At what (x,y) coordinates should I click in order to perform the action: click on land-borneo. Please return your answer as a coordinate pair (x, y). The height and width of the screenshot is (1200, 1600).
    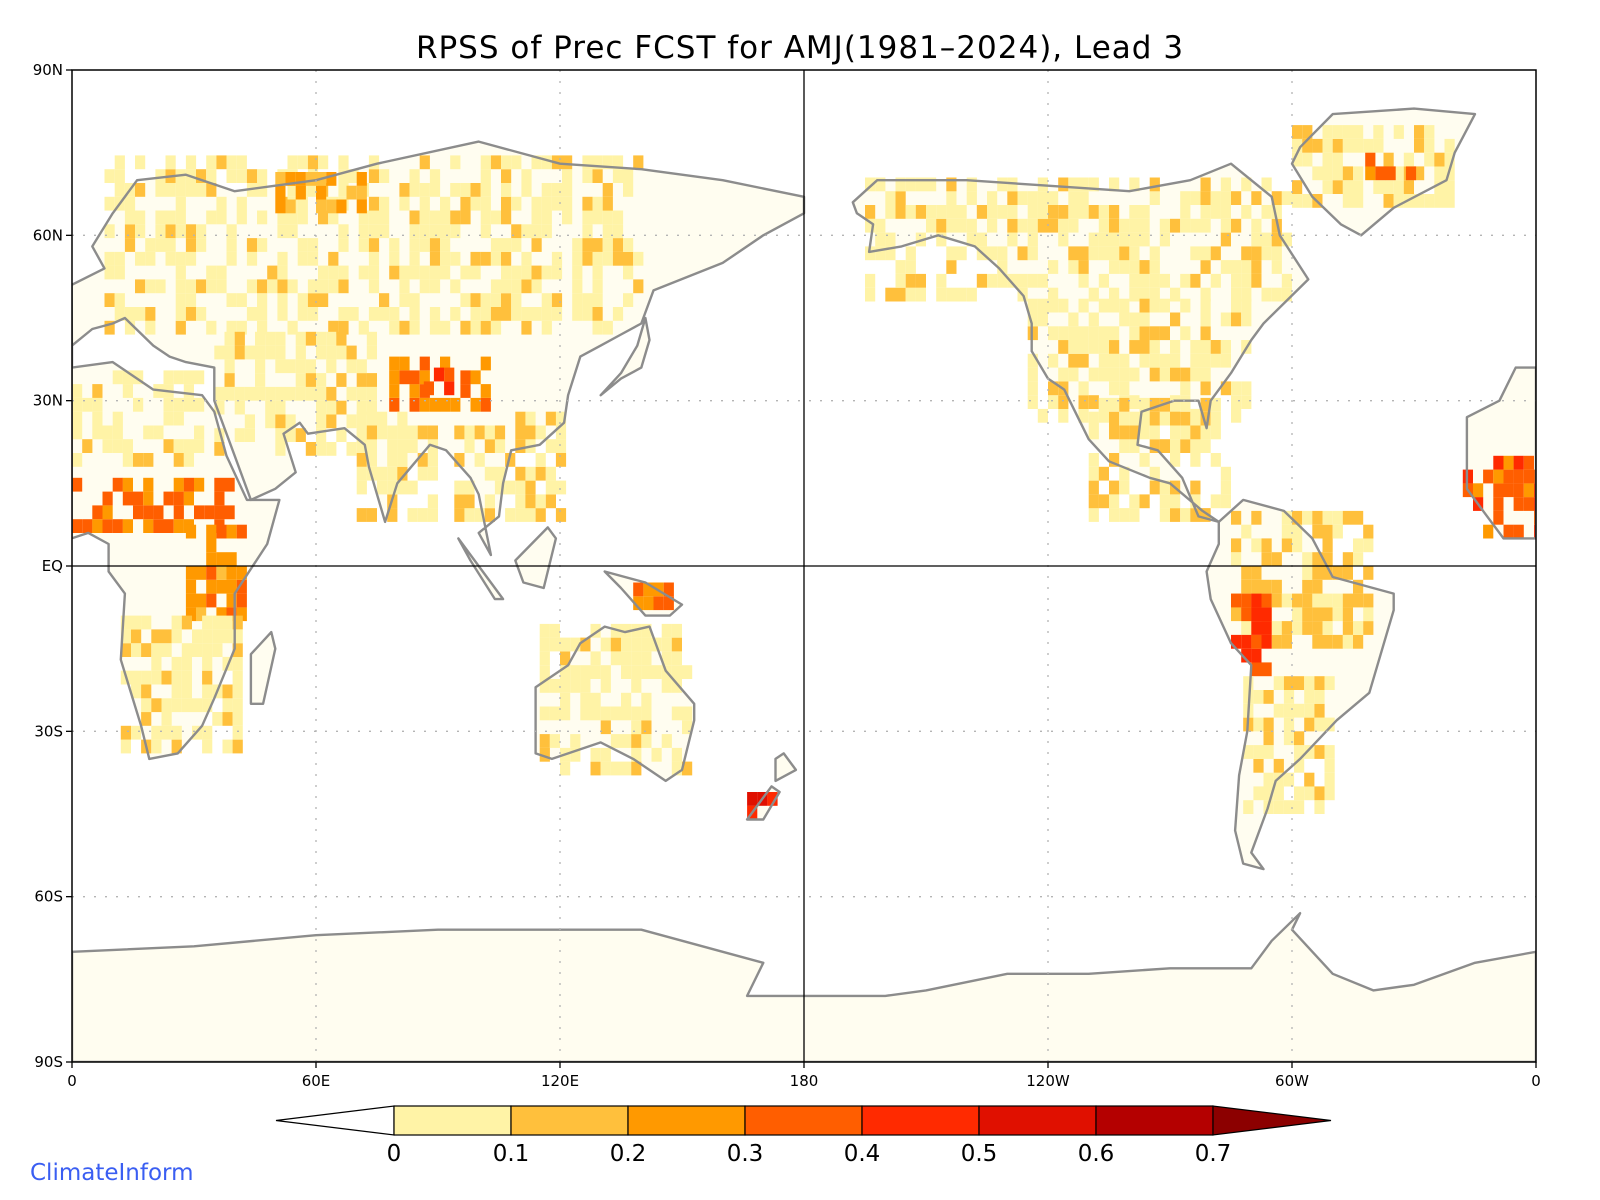
    Looking at the image, I should click on (535, 557).